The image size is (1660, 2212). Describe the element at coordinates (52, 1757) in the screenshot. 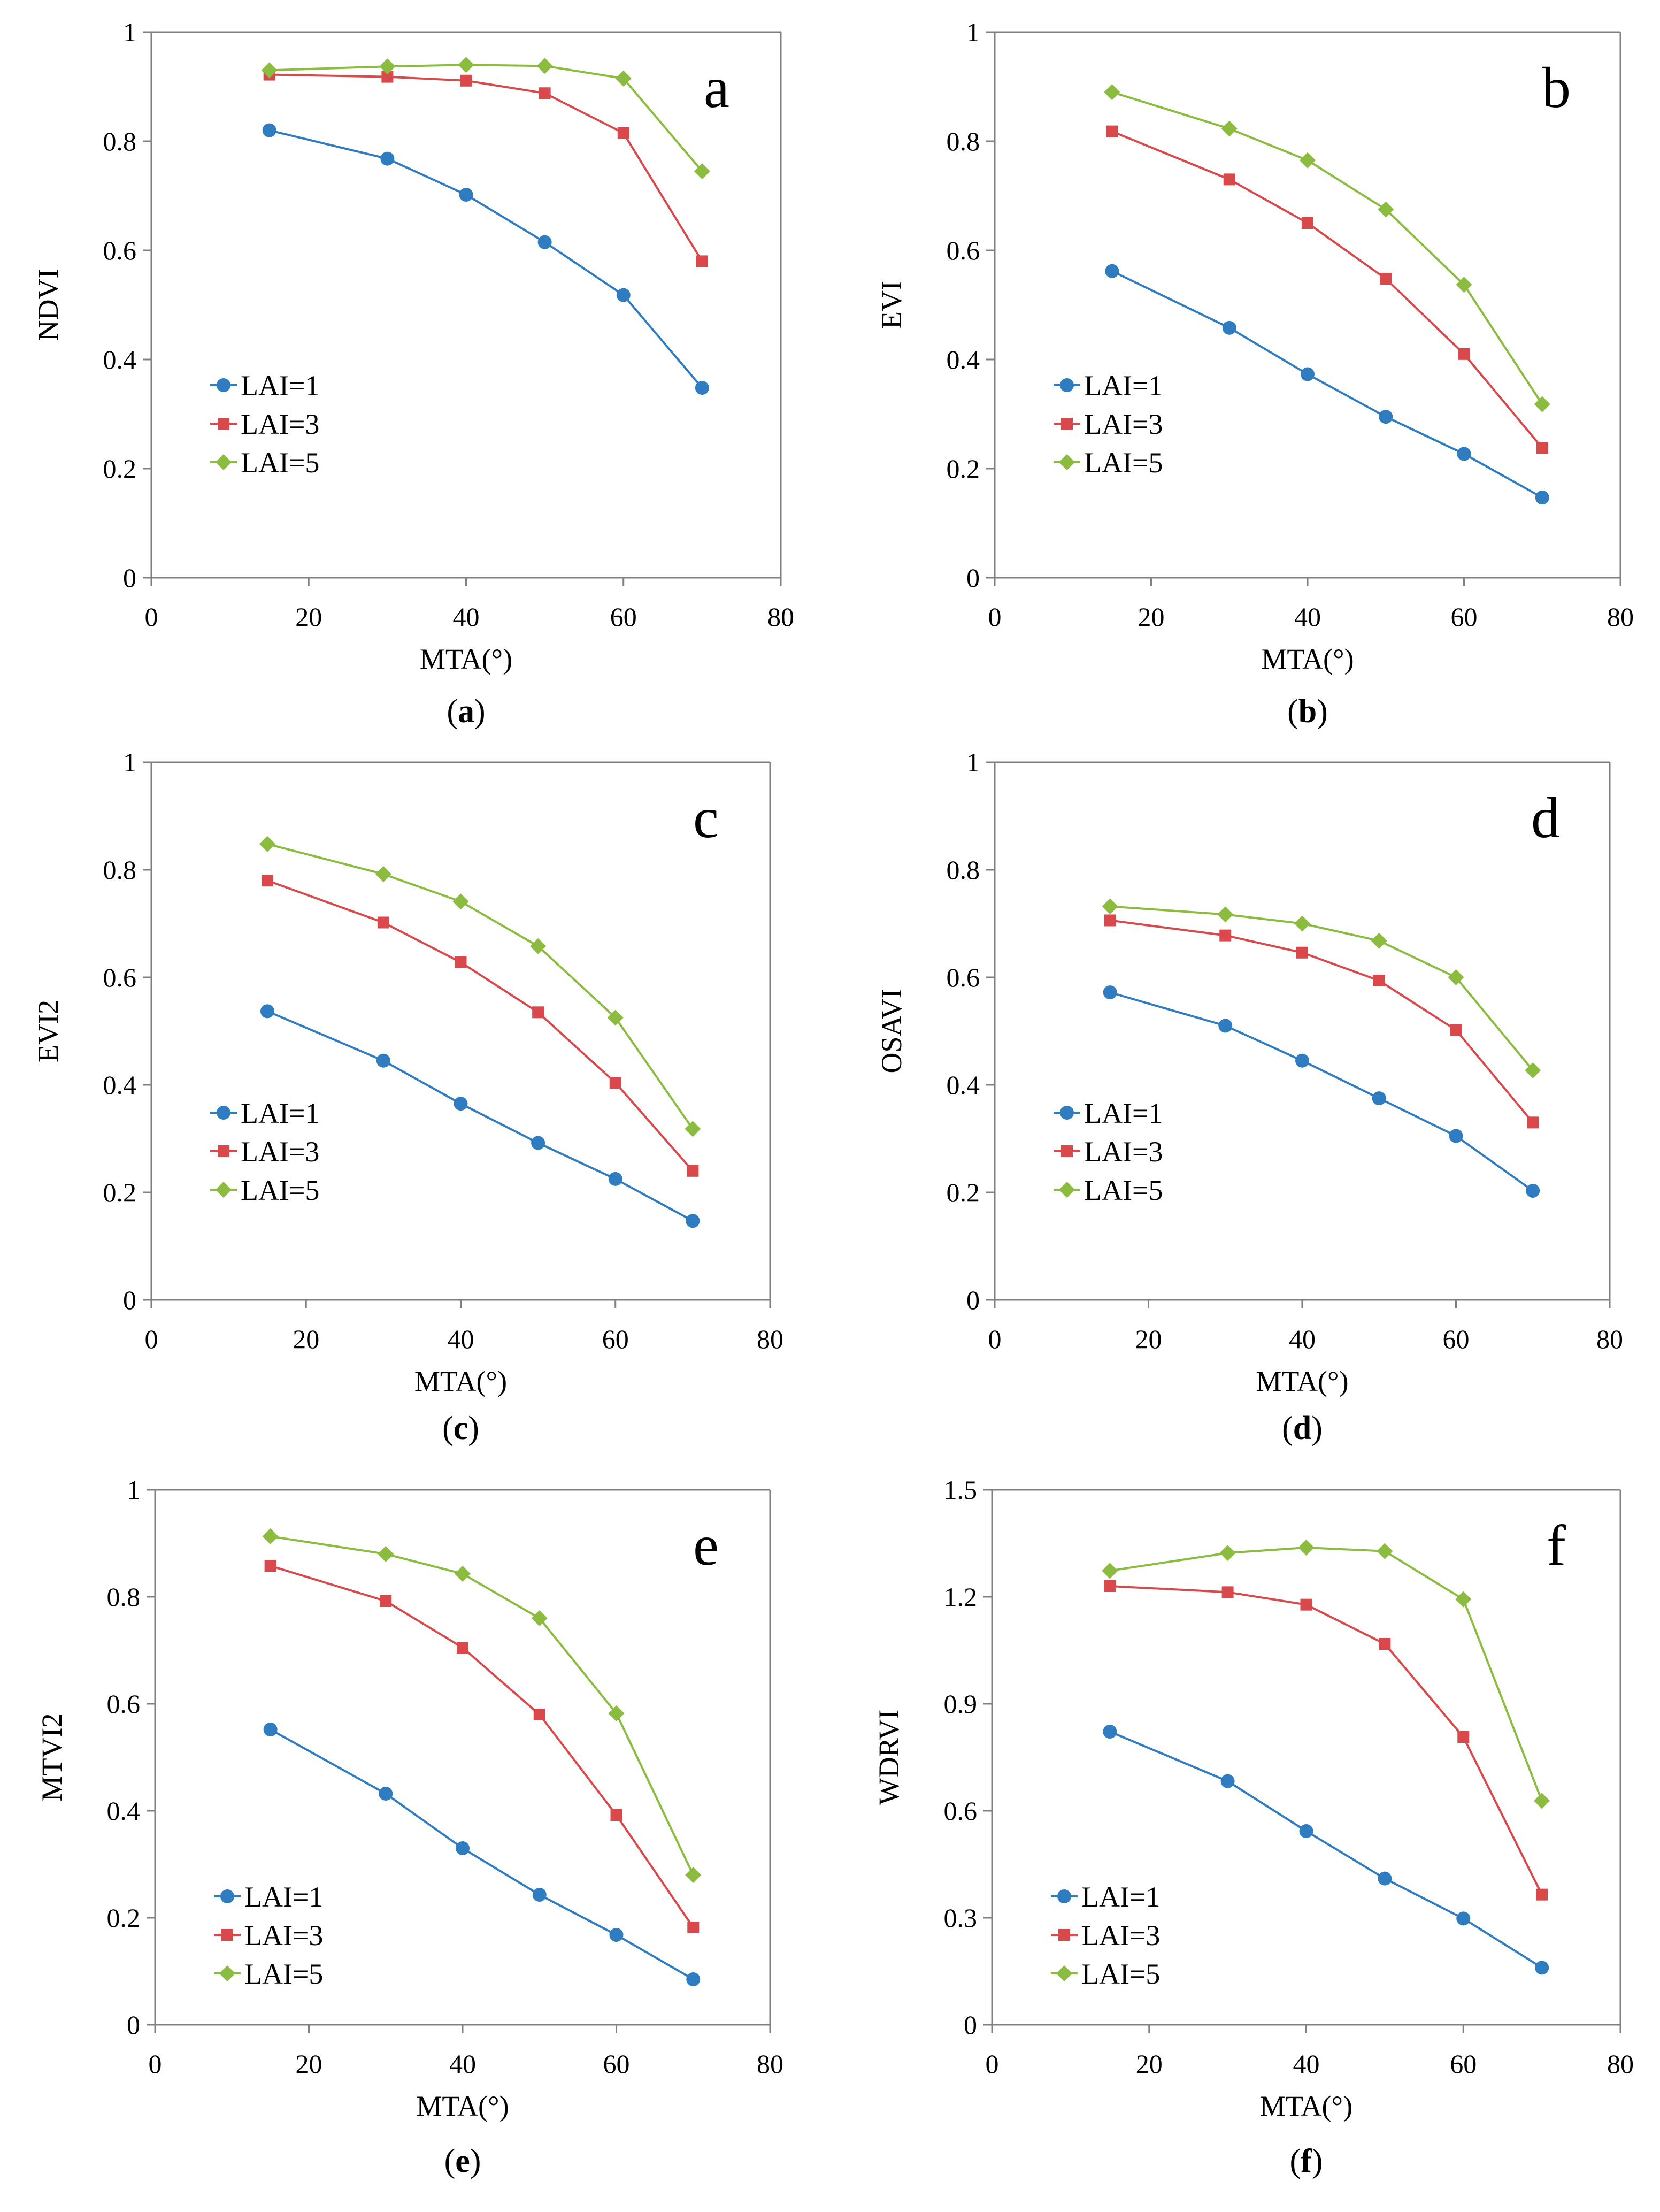

I see `y-axis-label: MTVI2` at that location.